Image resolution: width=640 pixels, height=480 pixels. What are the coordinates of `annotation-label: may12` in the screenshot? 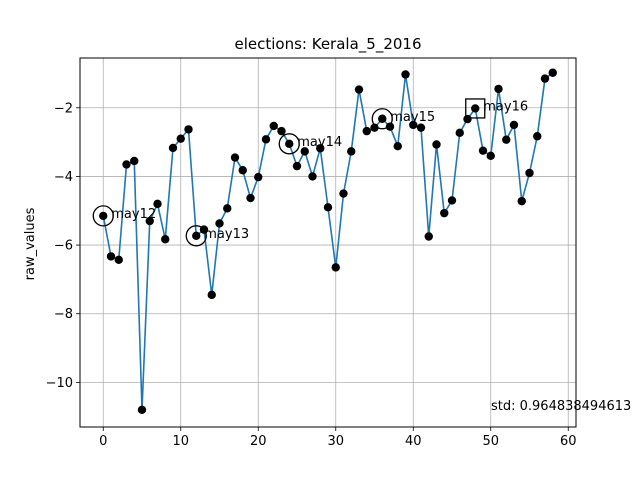 It's located at (133, 214).